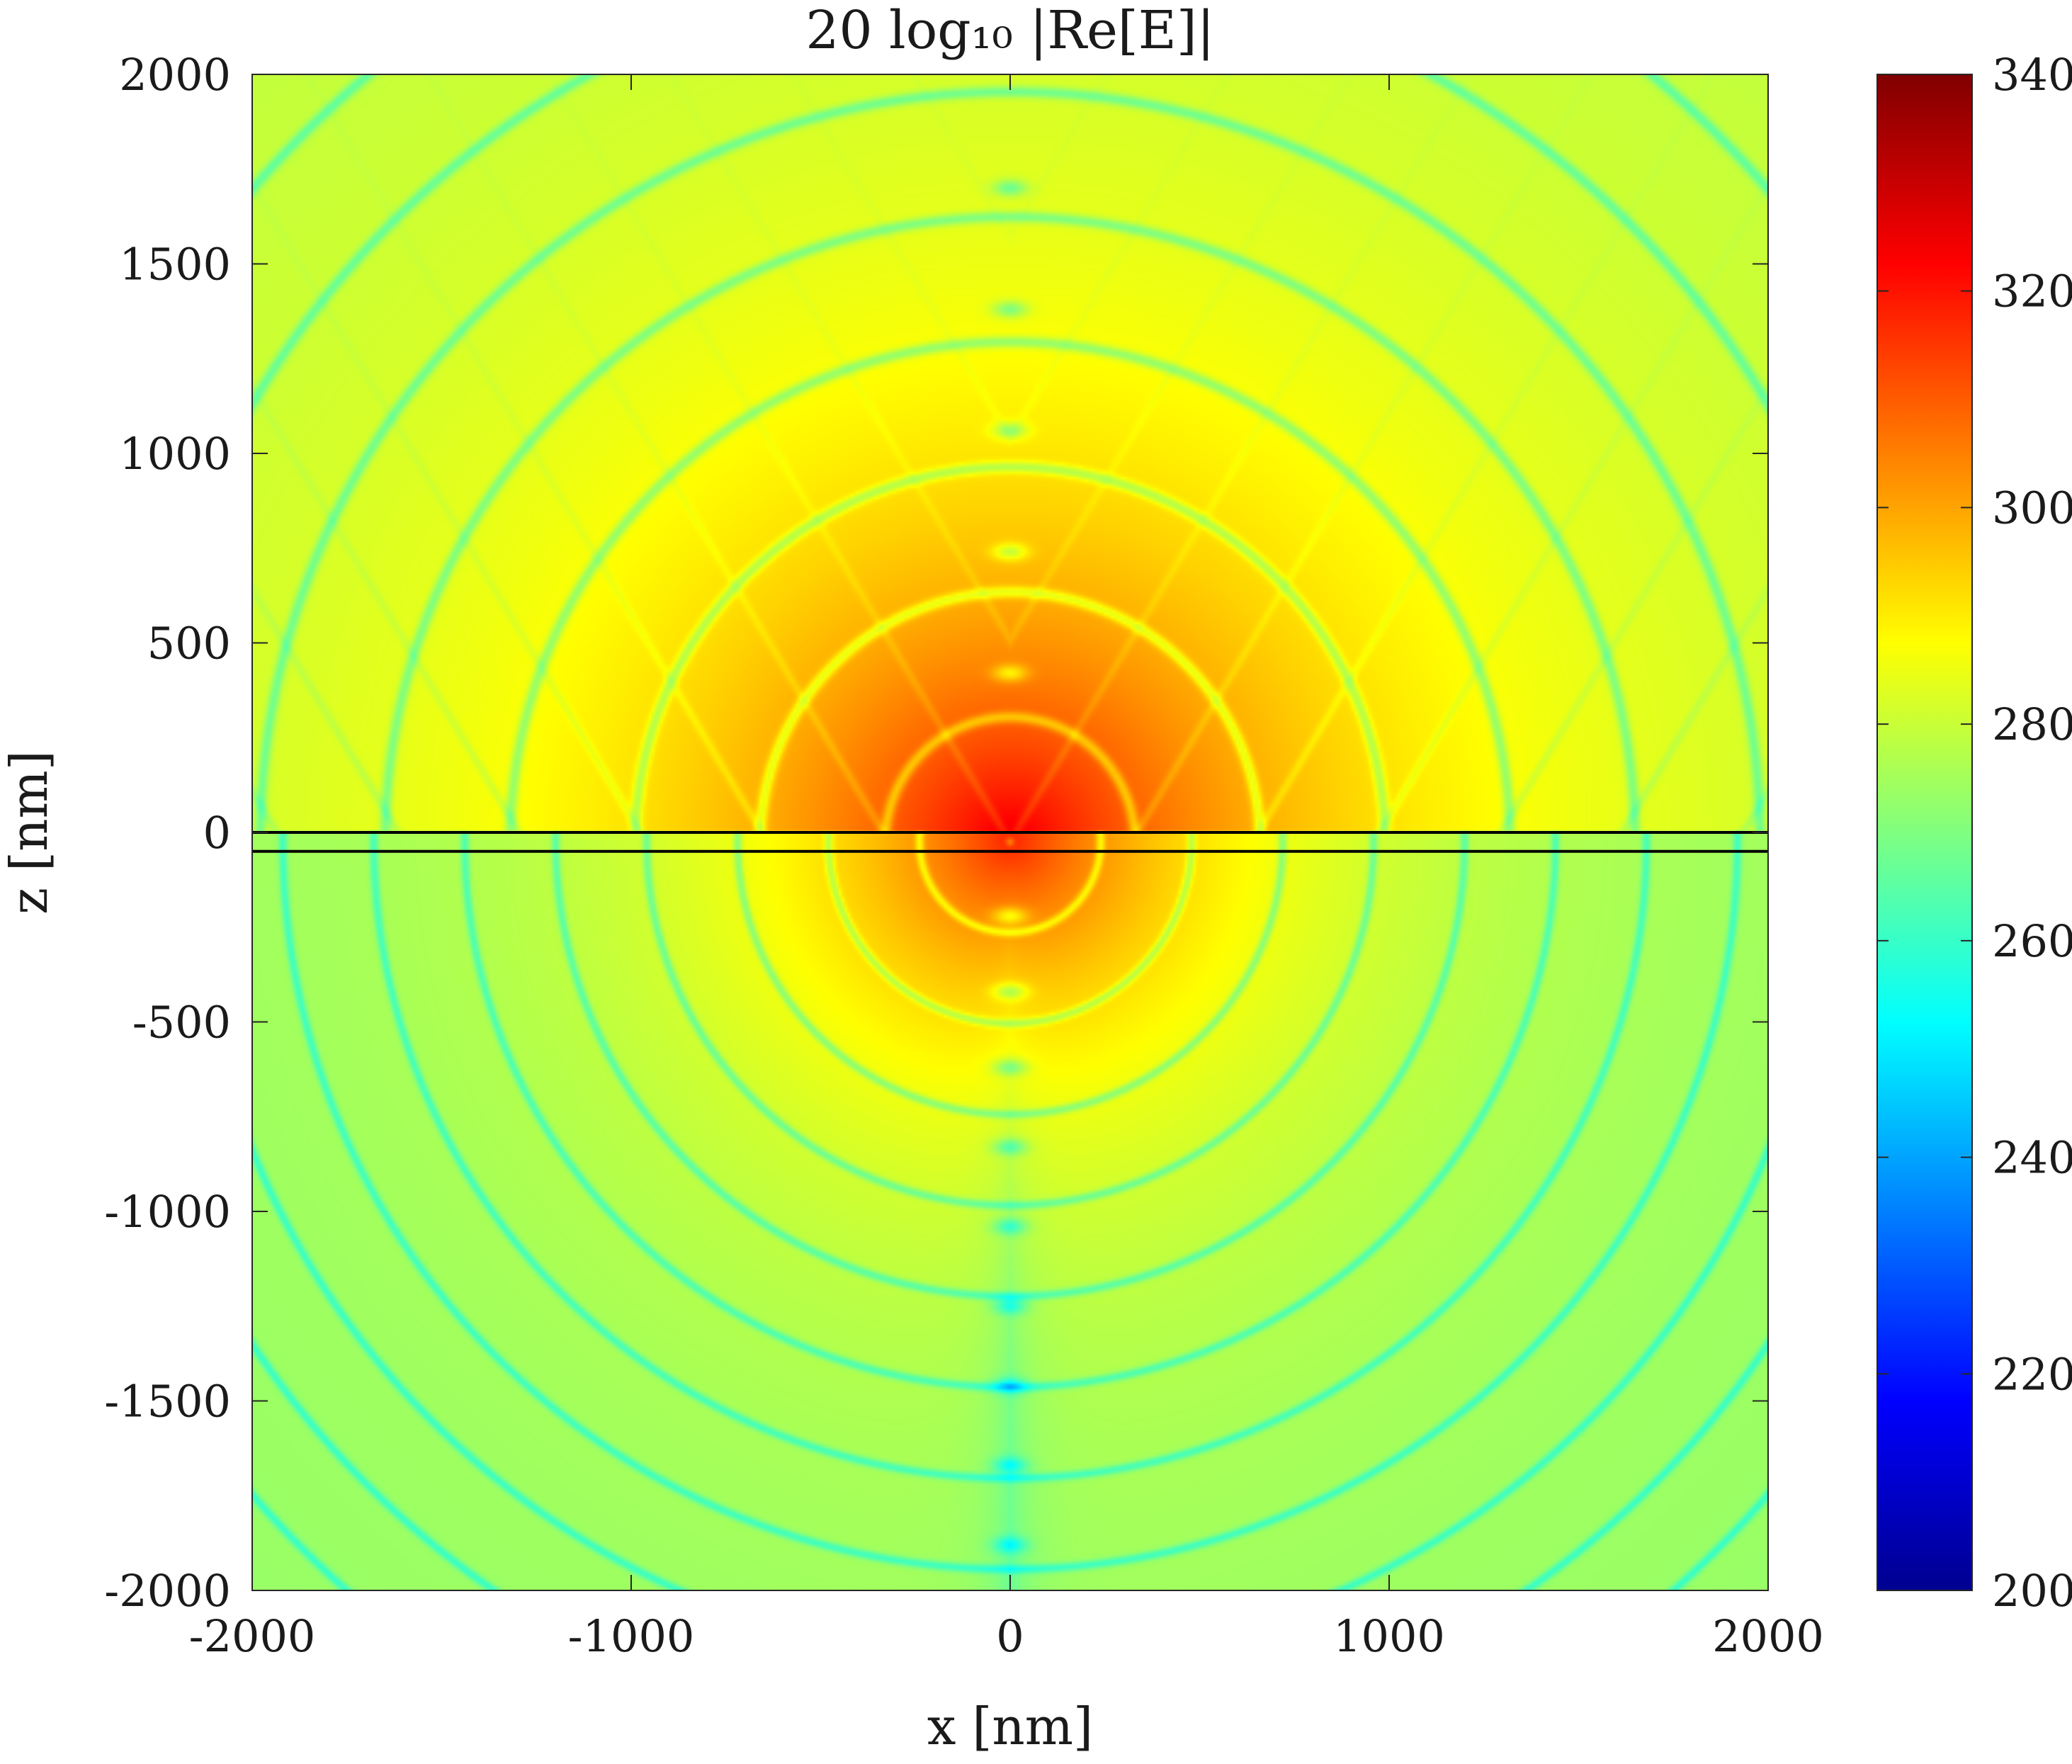 The image size is (2072, 1764). What do you see at coordinates (189, 643) in the screenshot?
I see `y-tick-label: 500` at bounding box center [189, 643].